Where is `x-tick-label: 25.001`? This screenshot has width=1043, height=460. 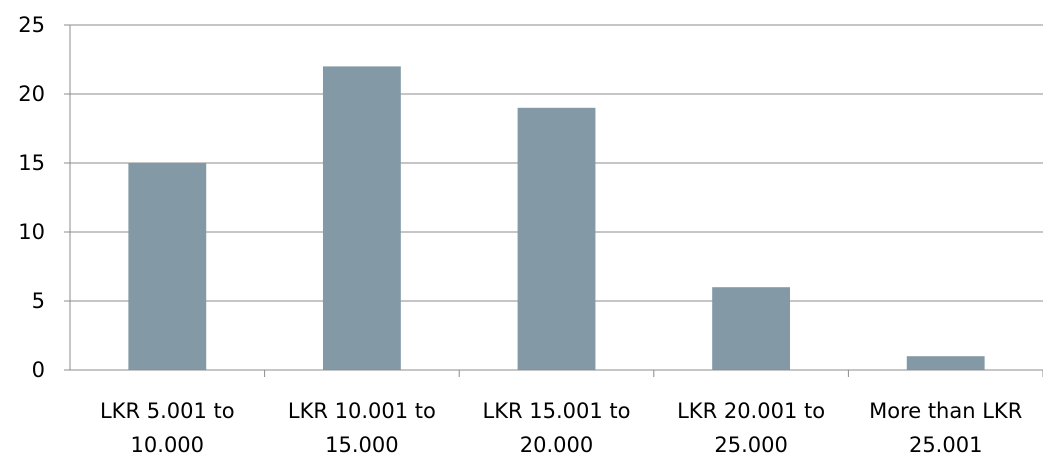
x-tick-label: 25.001 is located at coordinates (945, 444).